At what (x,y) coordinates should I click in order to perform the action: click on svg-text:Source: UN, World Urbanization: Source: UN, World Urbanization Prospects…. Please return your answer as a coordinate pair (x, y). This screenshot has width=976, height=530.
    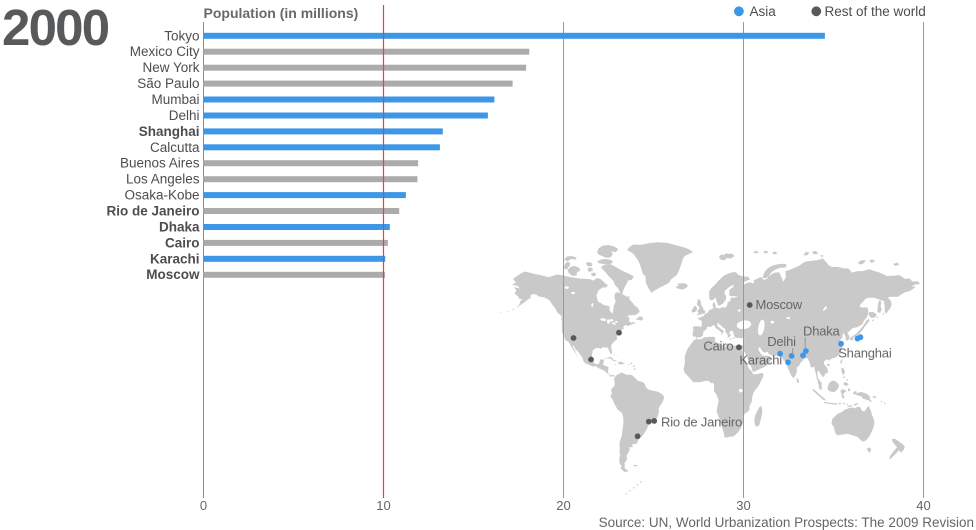
    Looking at the image, I should click on (786, 522).